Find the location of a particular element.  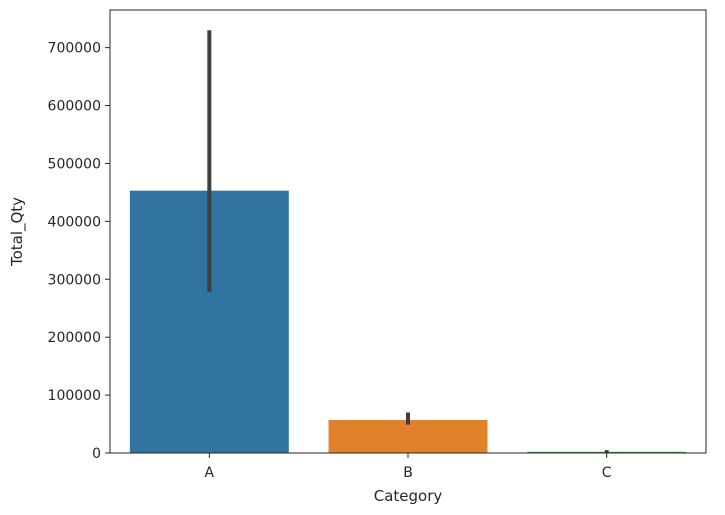

y-tick-label-500000: 500000 is located at coordinates (74, 164).